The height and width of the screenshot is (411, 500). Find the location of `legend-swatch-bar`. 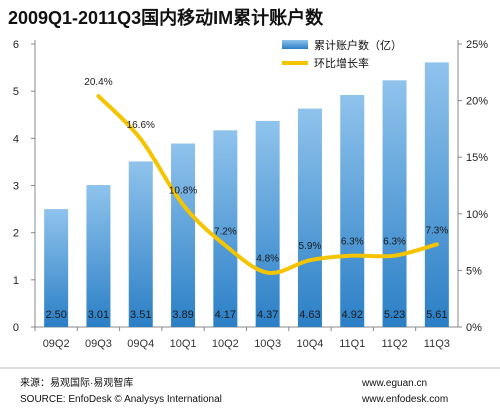

legend-swatch-bar is located at coordinates (295, 44).